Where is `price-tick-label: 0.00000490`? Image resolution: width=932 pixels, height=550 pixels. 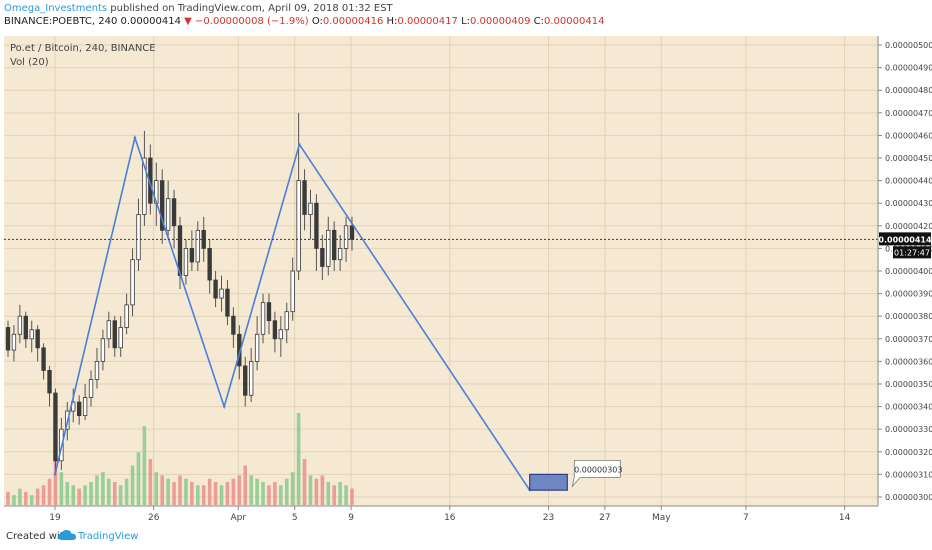 price-tick-label: 0.00000490 is located at coordinates (908, 68).